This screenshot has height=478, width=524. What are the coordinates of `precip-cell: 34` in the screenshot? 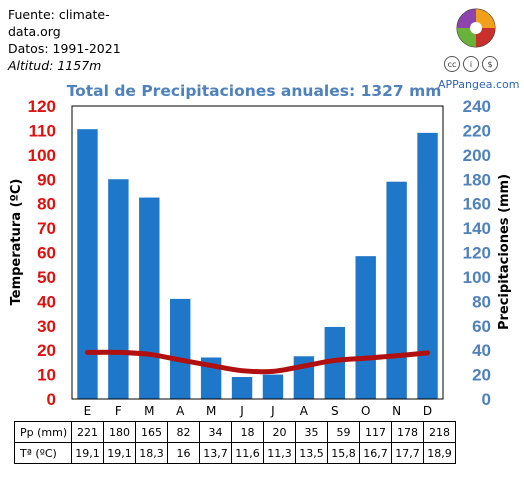 It's located at (215, 432).